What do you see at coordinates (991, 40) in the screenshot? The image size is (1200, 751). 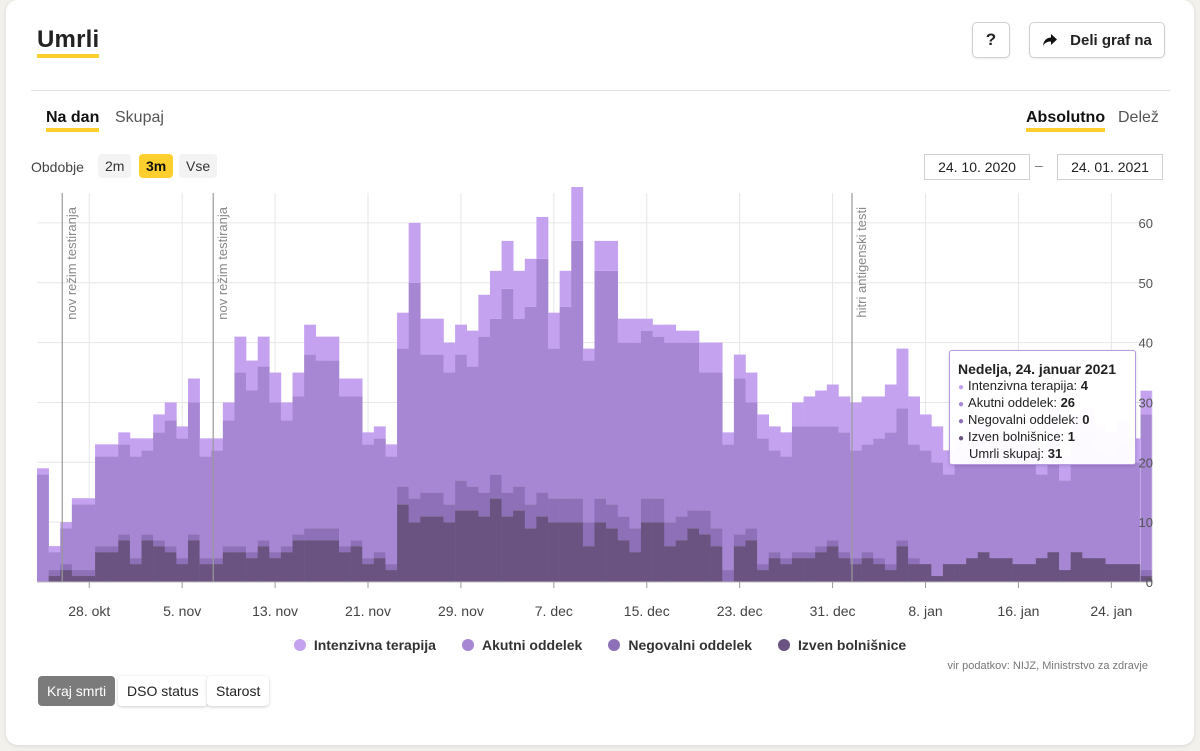 I see `help-button: ?` at bounding box center [991, 40].